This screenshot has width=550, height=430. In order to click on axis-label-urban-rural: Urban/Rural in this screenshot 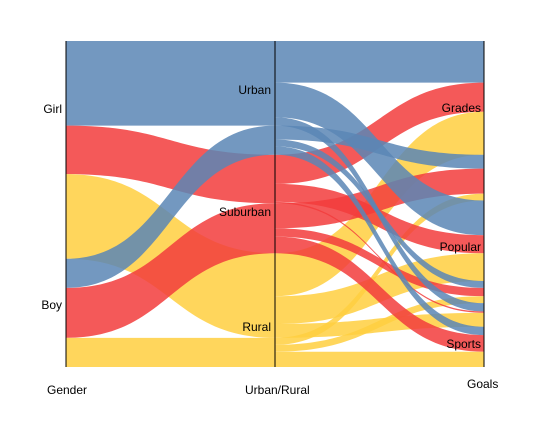, I will do `click(277, 390)`.